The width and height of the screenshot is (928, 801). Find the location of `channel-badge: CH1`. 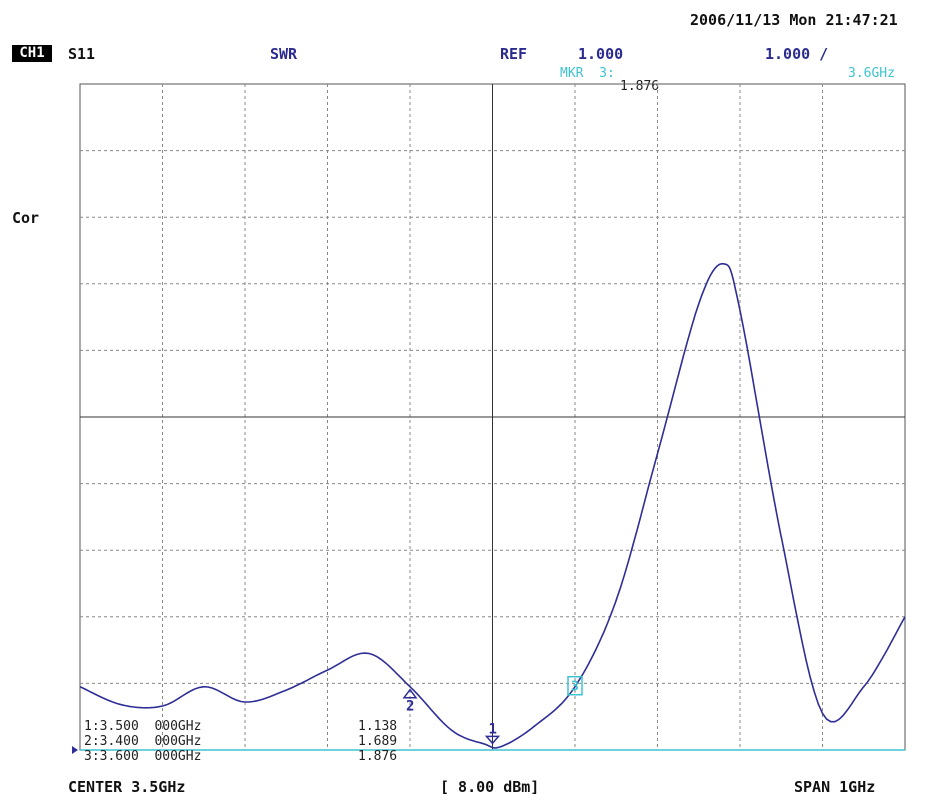

channel-badge: CH1 is located at coordinates (32, 53).